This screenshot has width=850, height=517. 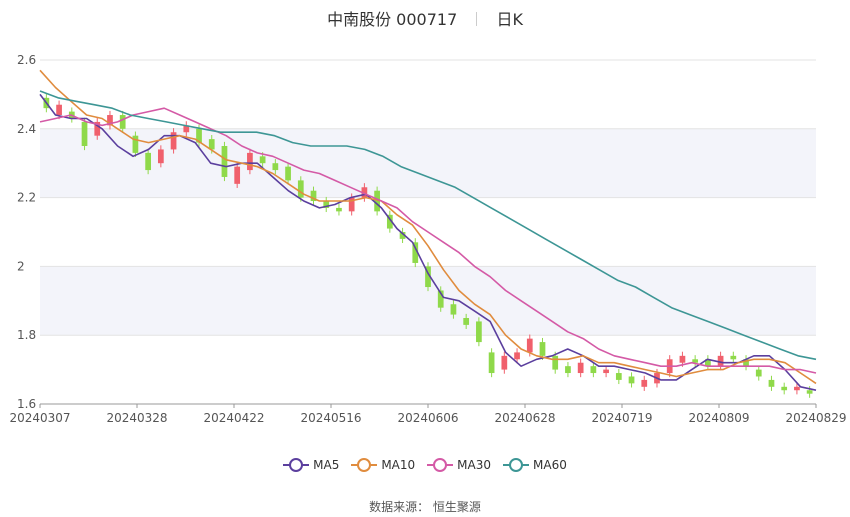 I want to click on period-label: 日K, so click(x=509, y=19).